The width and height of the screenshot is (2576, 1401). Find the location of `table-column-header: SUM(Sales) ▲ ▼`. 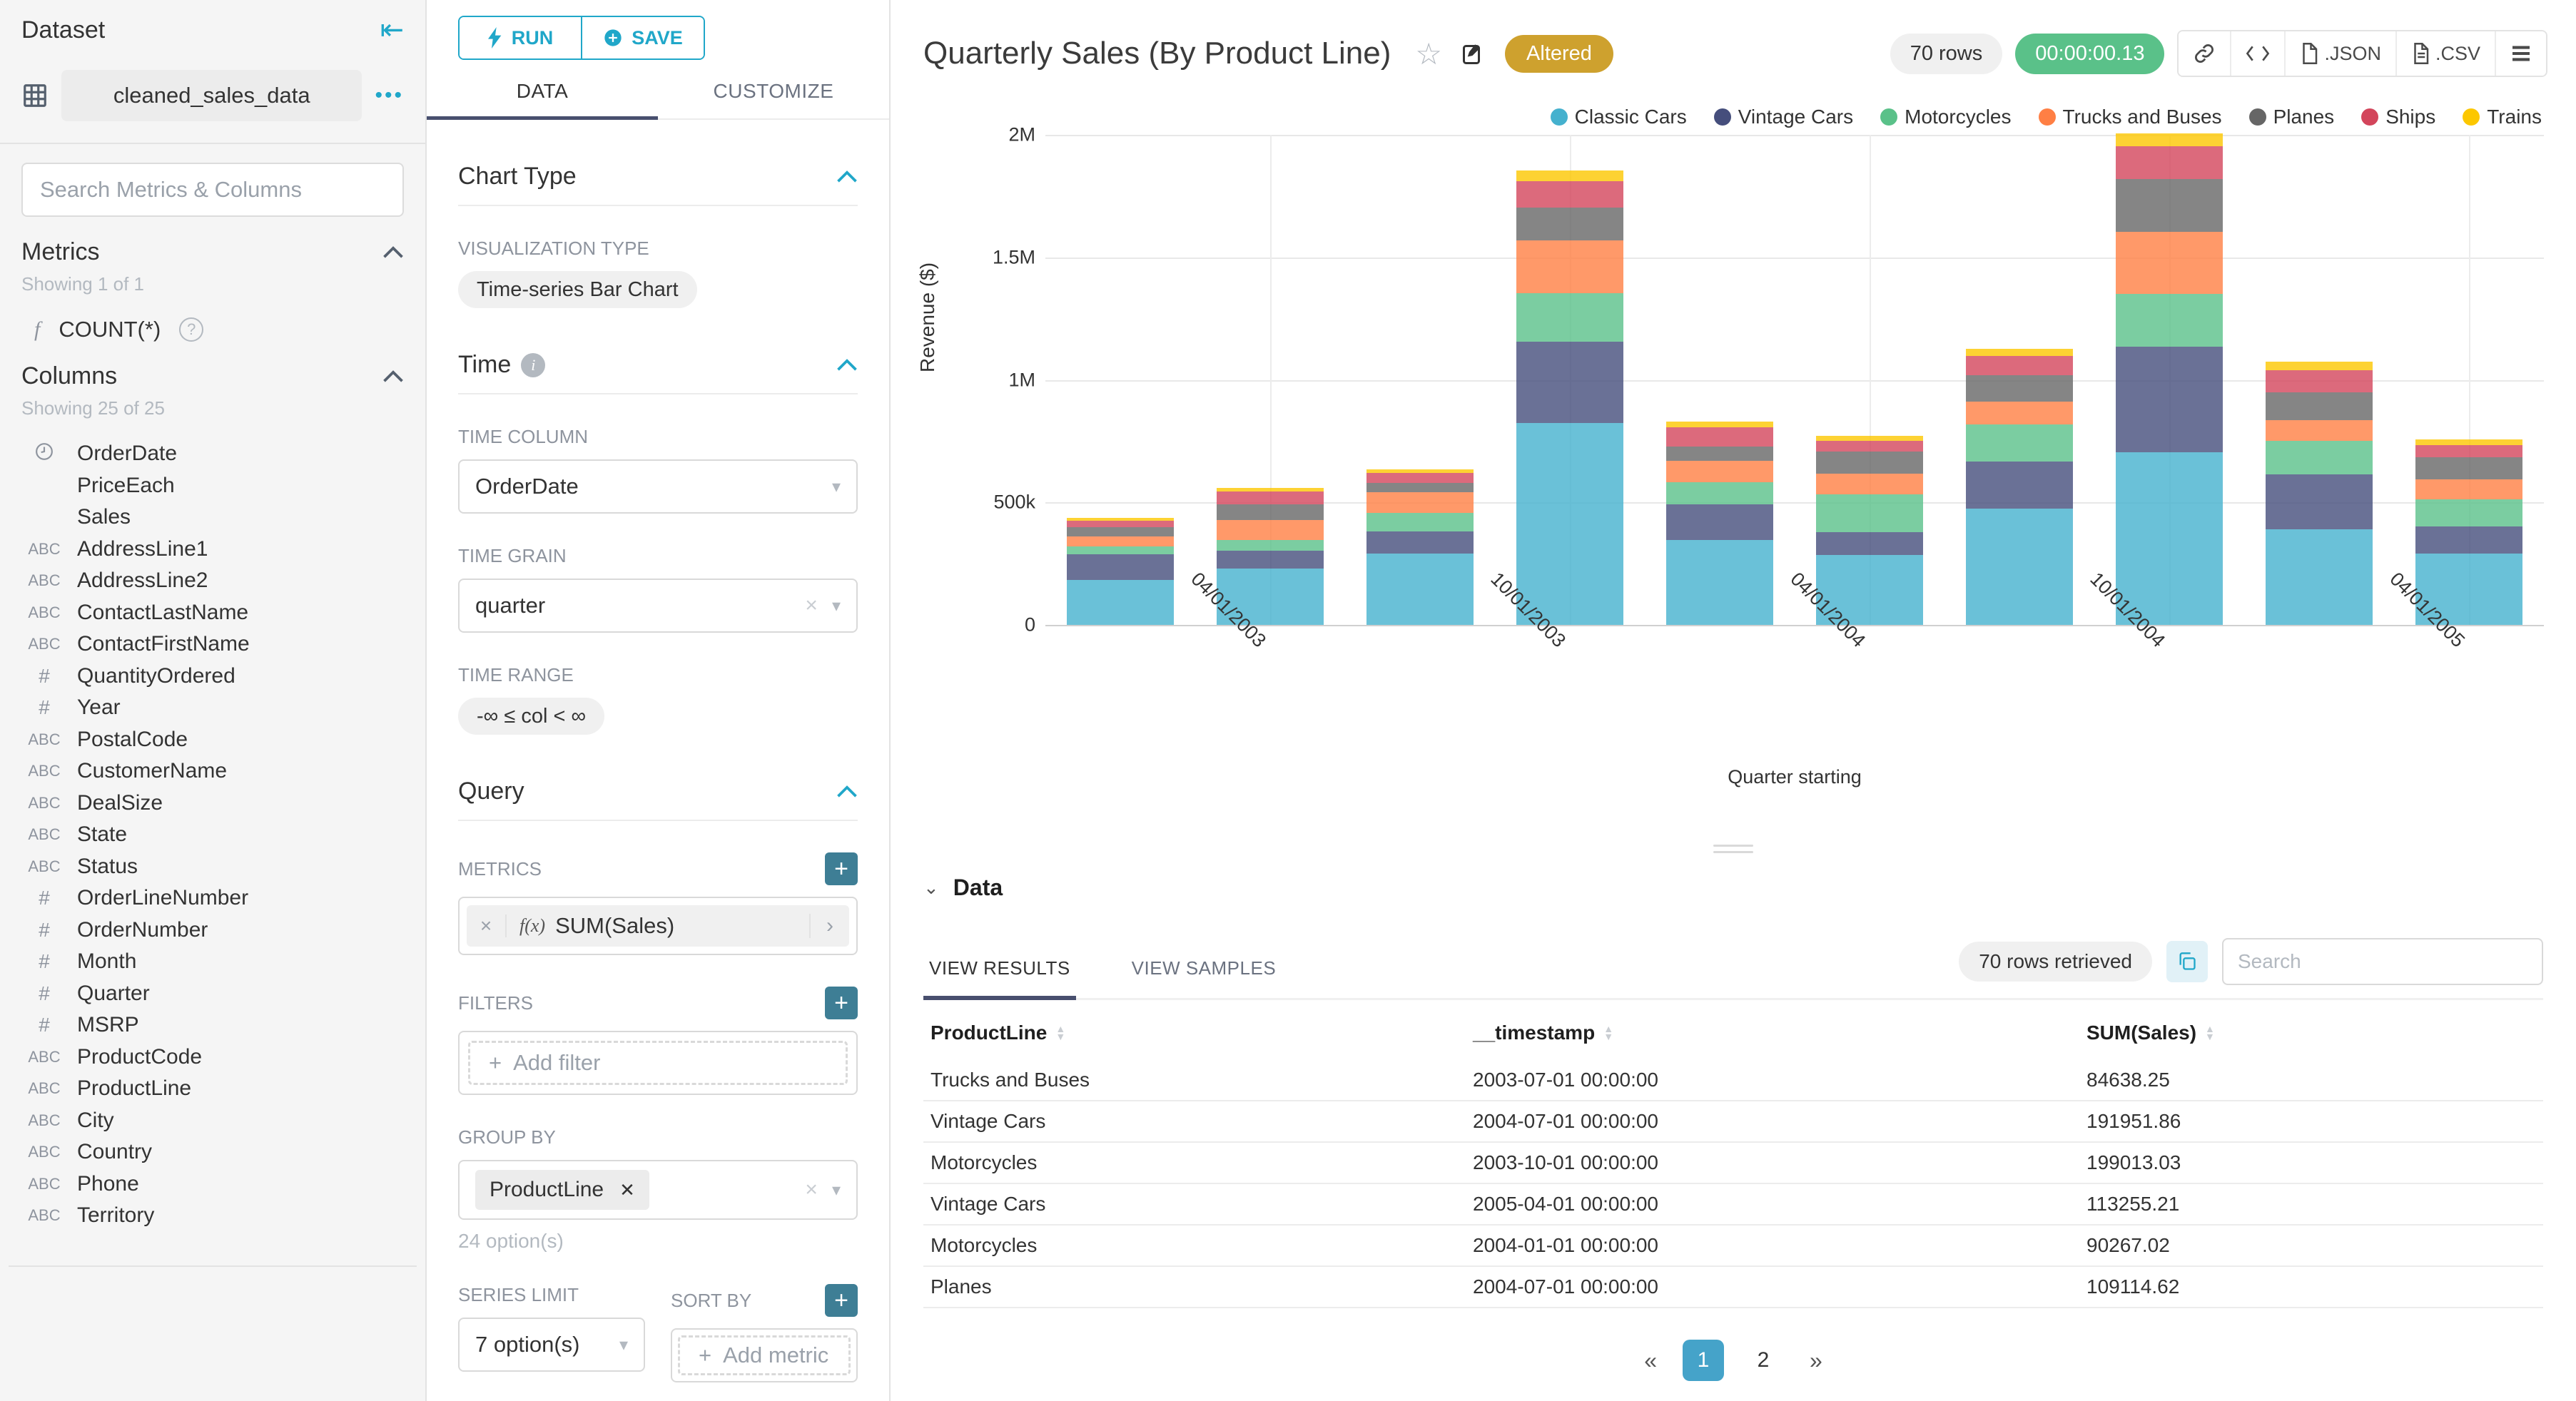

table-column-header: SUM(Sales) ▲ ▼ is located at coordinates (2314, 1033).